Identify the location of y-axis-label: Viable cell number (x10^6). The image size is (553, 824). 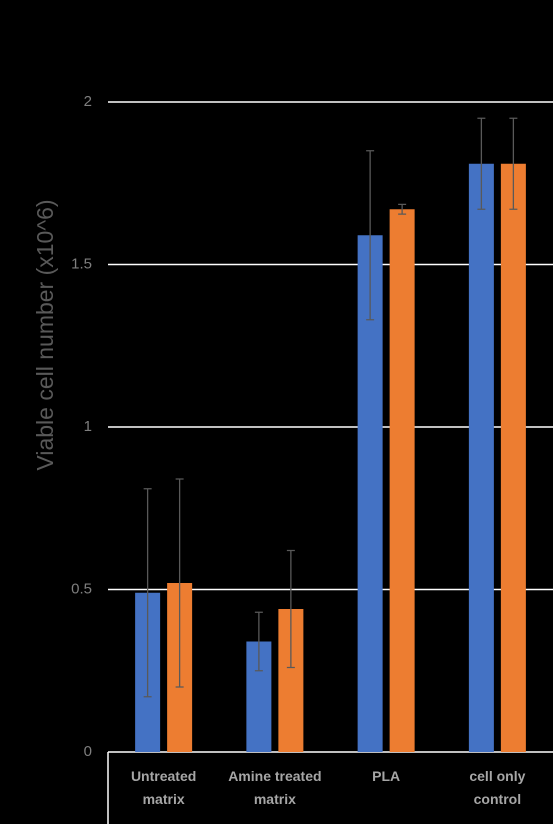
(45, 334).